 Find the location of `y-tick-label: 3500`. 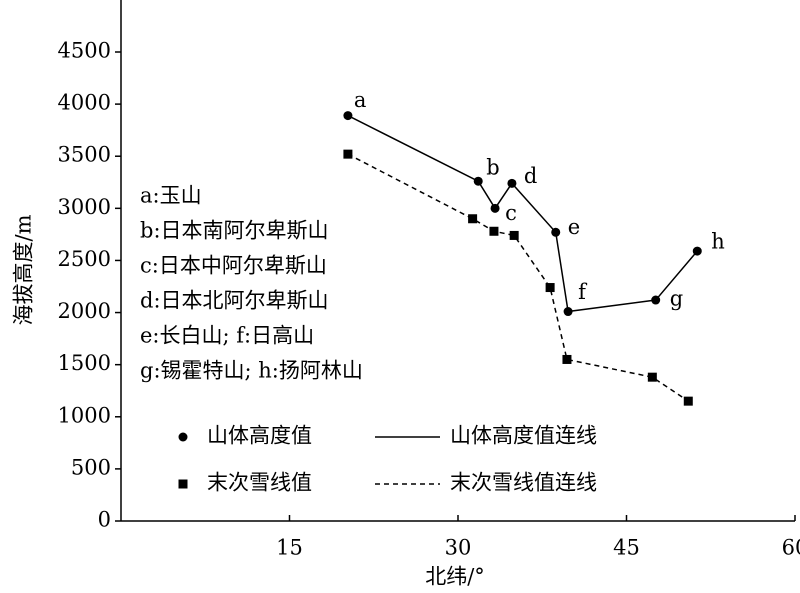

y-tick-label: 3500 is located at coordinates (84, 155).